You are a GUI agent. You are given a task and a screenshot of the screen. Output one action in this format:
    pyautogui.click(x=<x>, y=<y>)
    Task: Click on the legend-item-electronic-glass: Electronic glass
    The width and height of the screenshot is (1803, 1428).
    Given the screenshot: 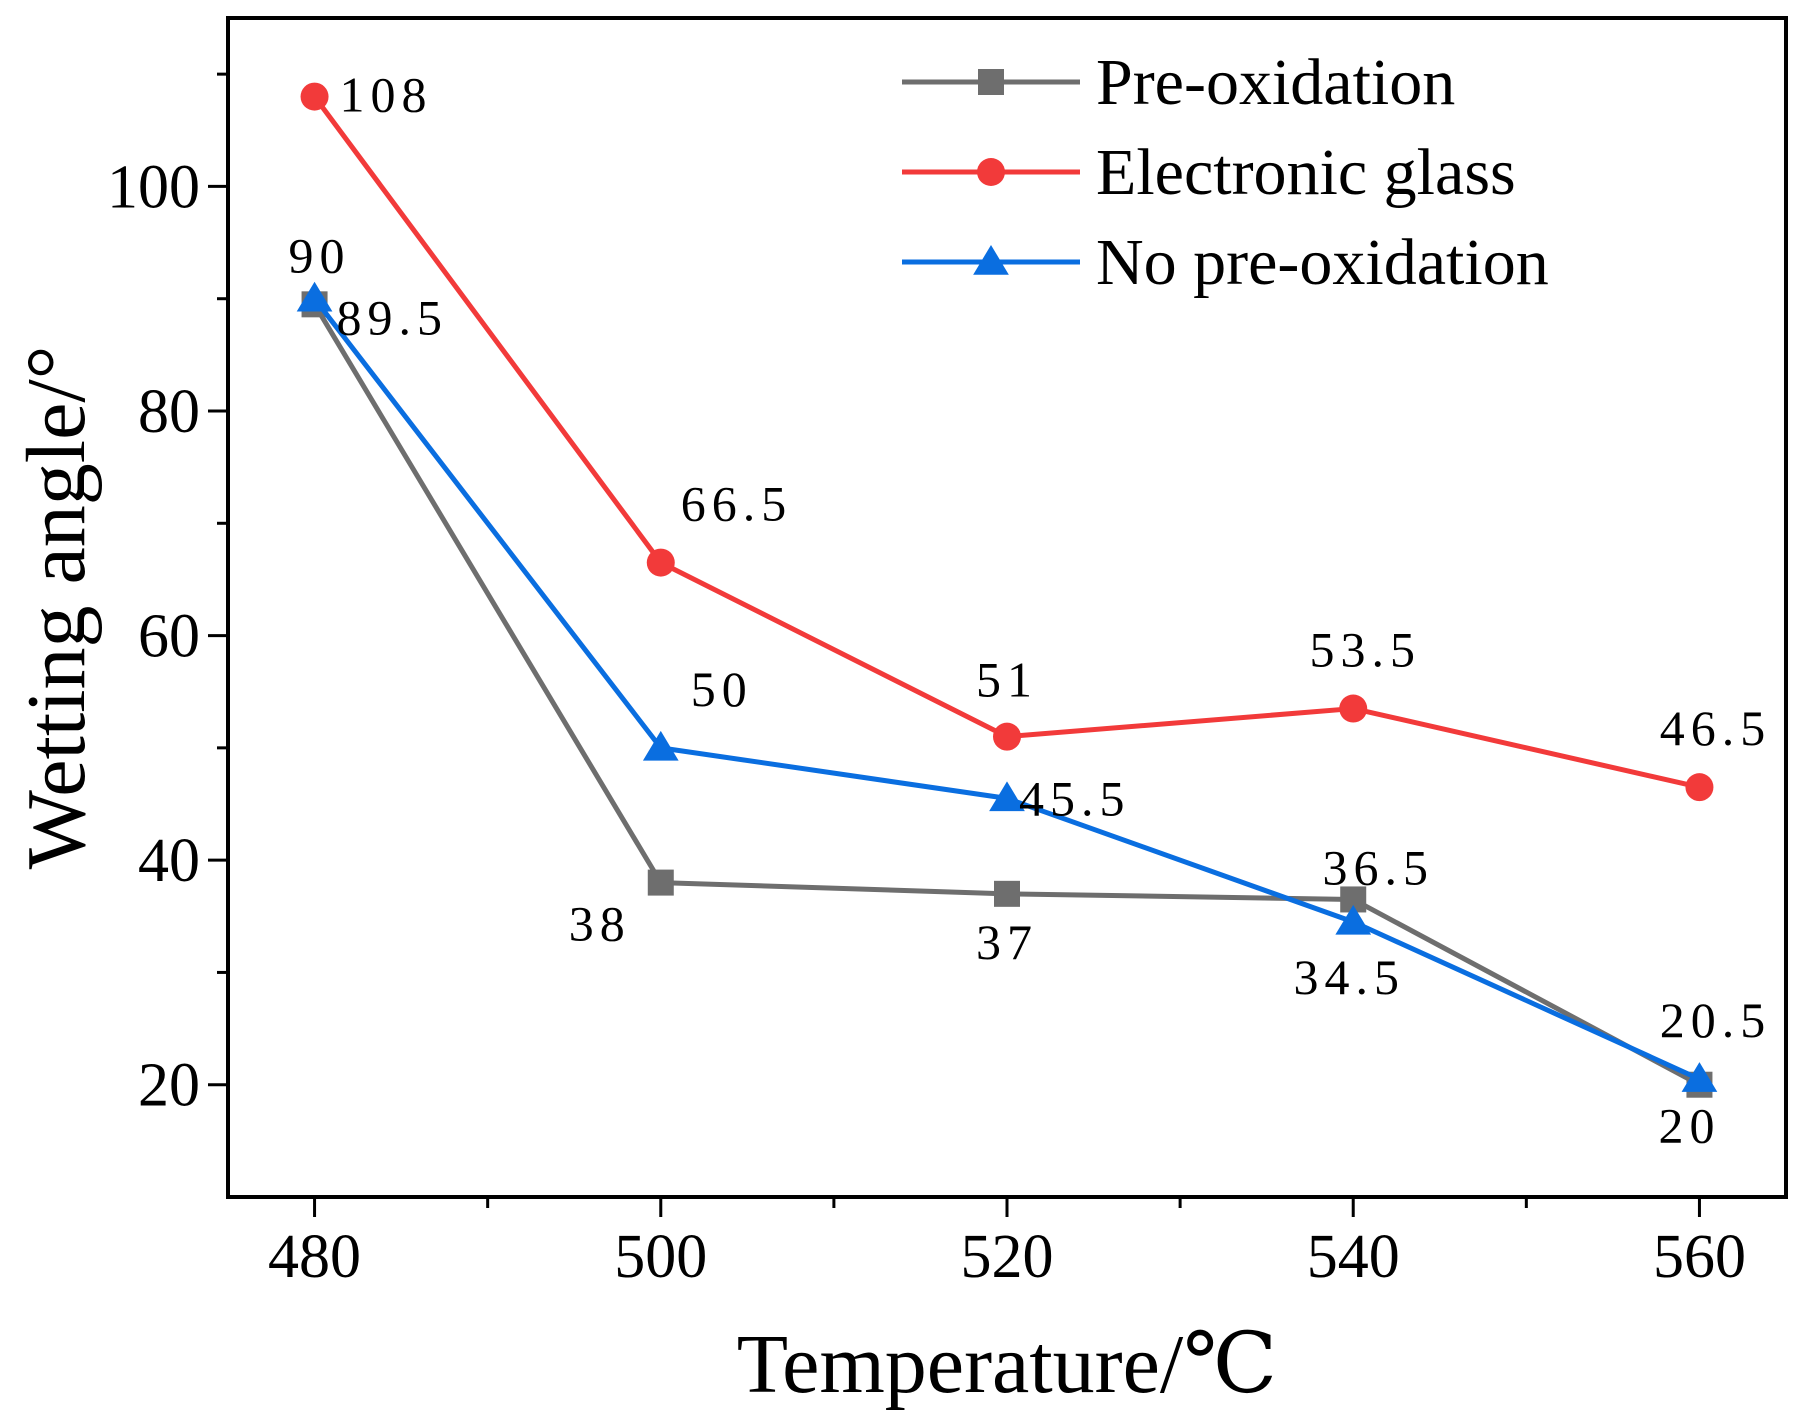 What is the action you would take?
    pyautogui.click(x=1209, y=172)
    